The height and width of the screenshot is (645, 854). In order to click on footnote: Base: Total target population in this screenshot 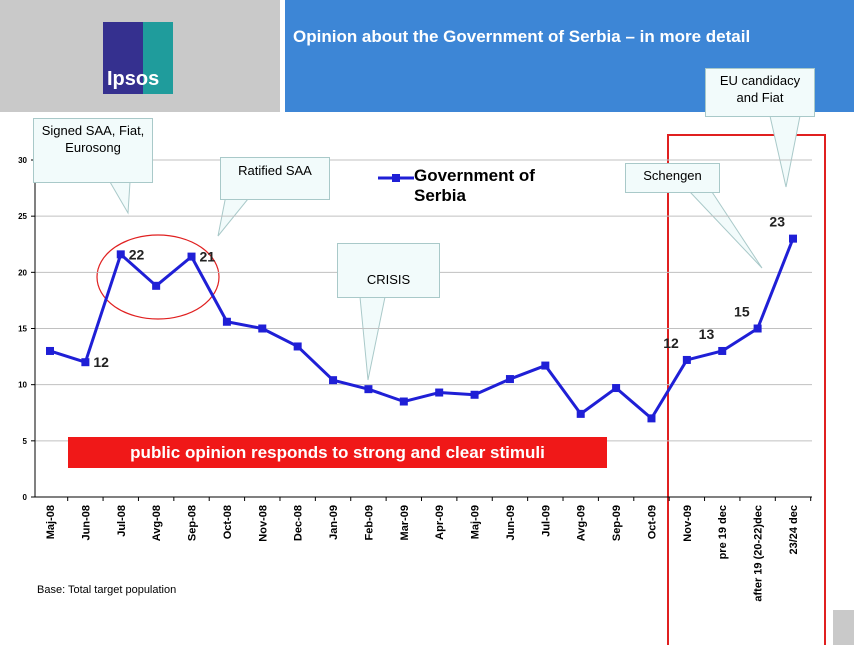, I will do `click(107, 590)`.